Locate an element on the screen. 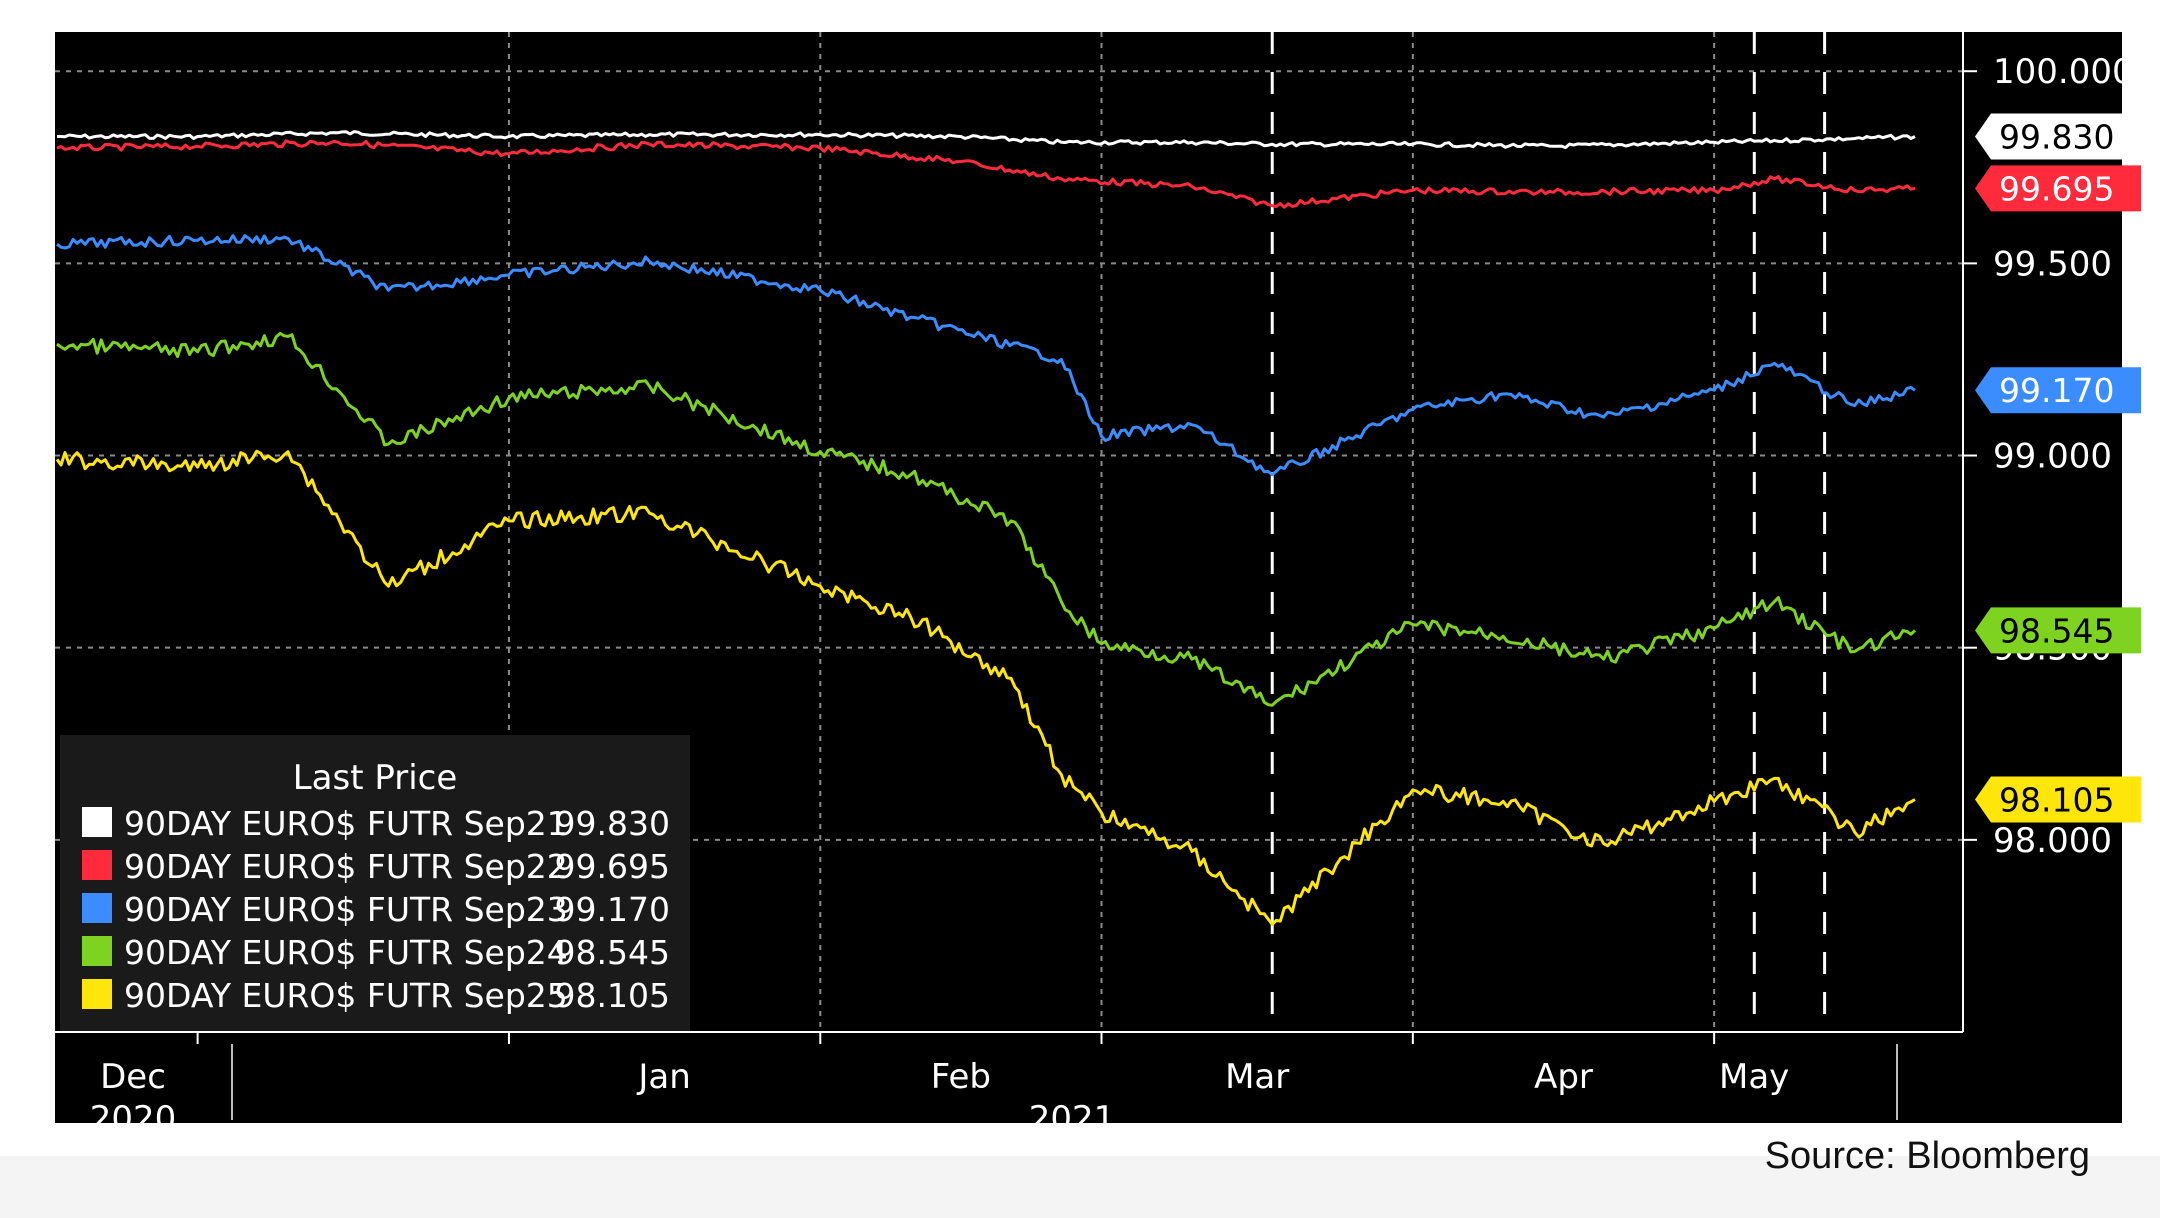  last-value-tag: 99.695 is located at coordinates (2058, 188).